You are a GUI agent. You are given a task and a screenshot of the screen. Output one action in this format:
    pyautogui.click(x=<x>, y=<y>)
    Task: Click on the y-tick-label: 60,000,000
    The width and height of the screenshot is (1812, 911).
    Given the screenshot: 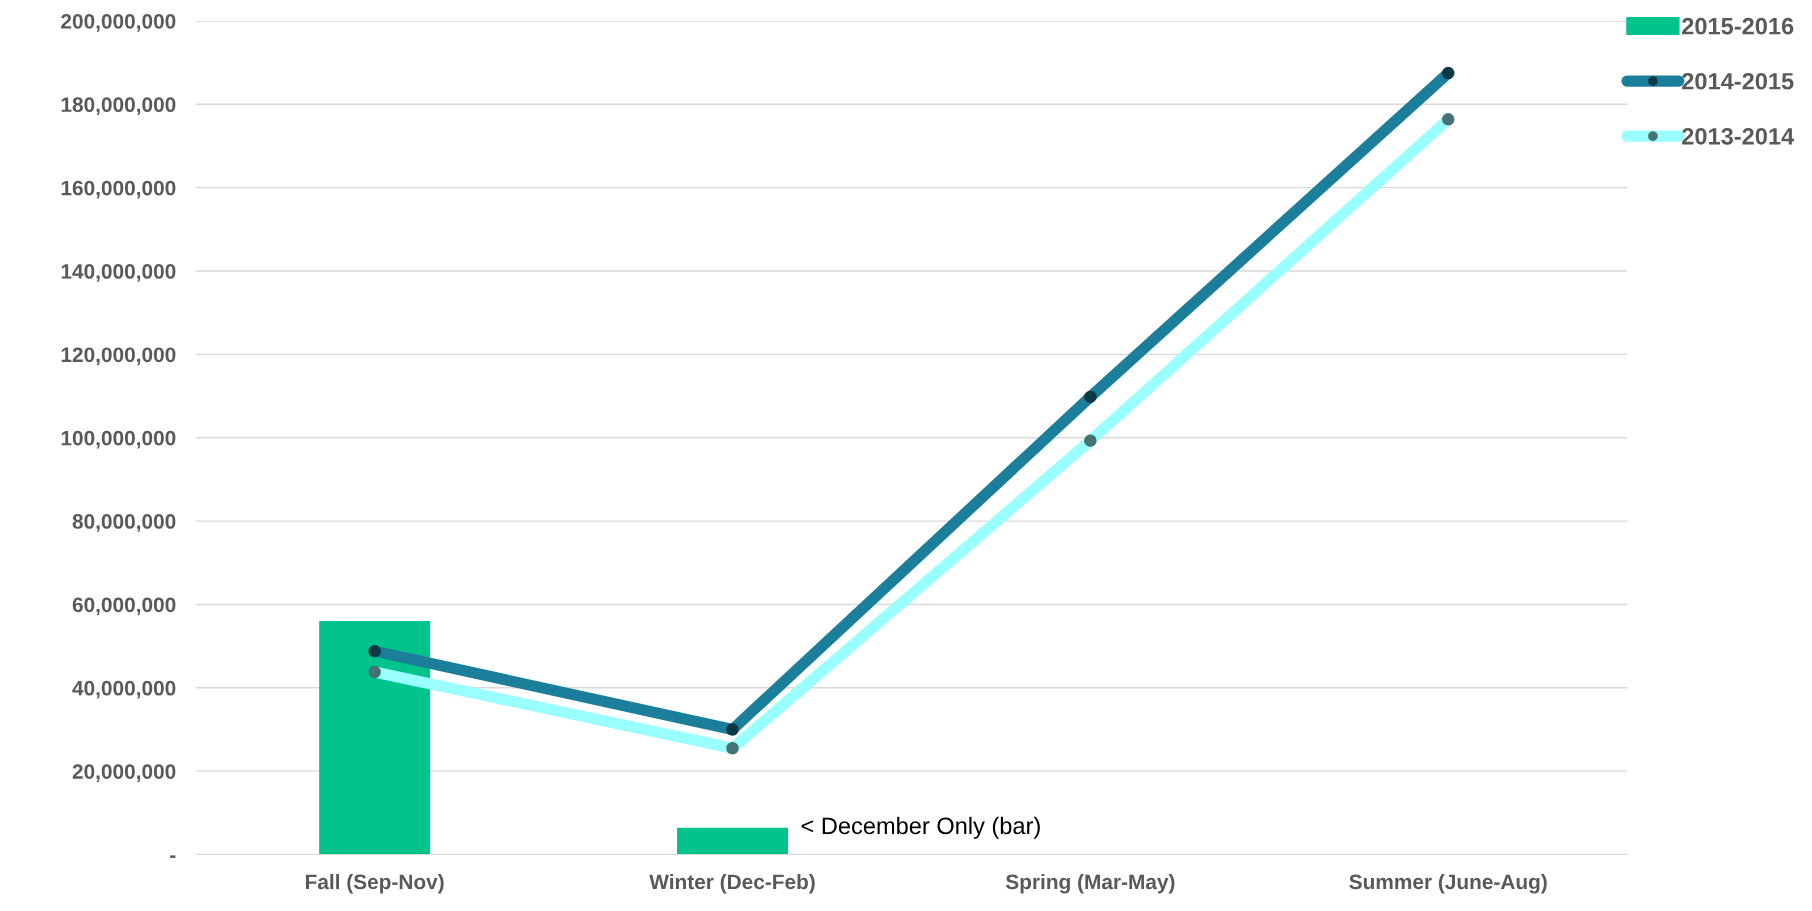 What is the action you would take?
    pyautogui.click(x=124, y=606)
    